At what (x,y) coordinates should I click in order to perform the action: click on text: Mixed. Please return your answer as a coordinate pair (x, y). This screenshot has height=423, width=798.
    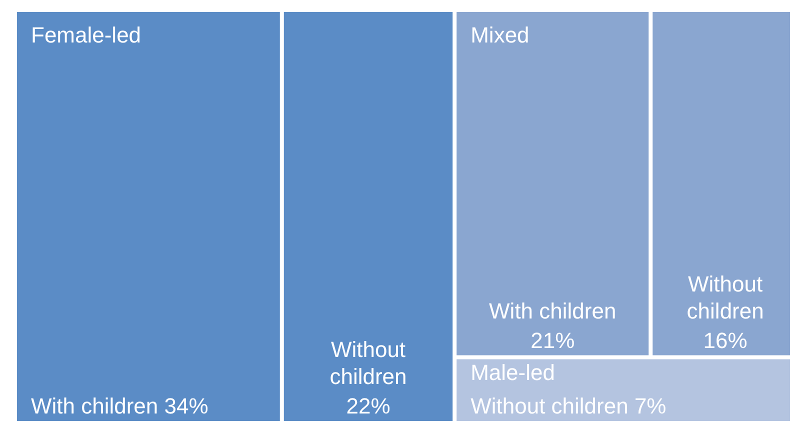
    Looking at the image, I should click on (500, 35).